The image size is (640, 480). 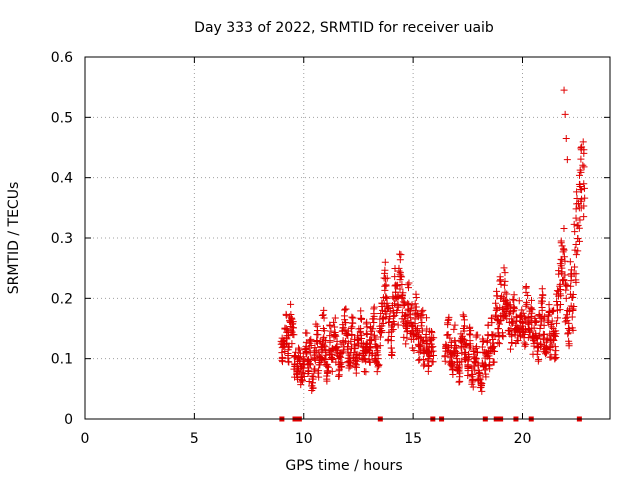 I want to click on x-tick-label: 5, so click(x=194, y=439).